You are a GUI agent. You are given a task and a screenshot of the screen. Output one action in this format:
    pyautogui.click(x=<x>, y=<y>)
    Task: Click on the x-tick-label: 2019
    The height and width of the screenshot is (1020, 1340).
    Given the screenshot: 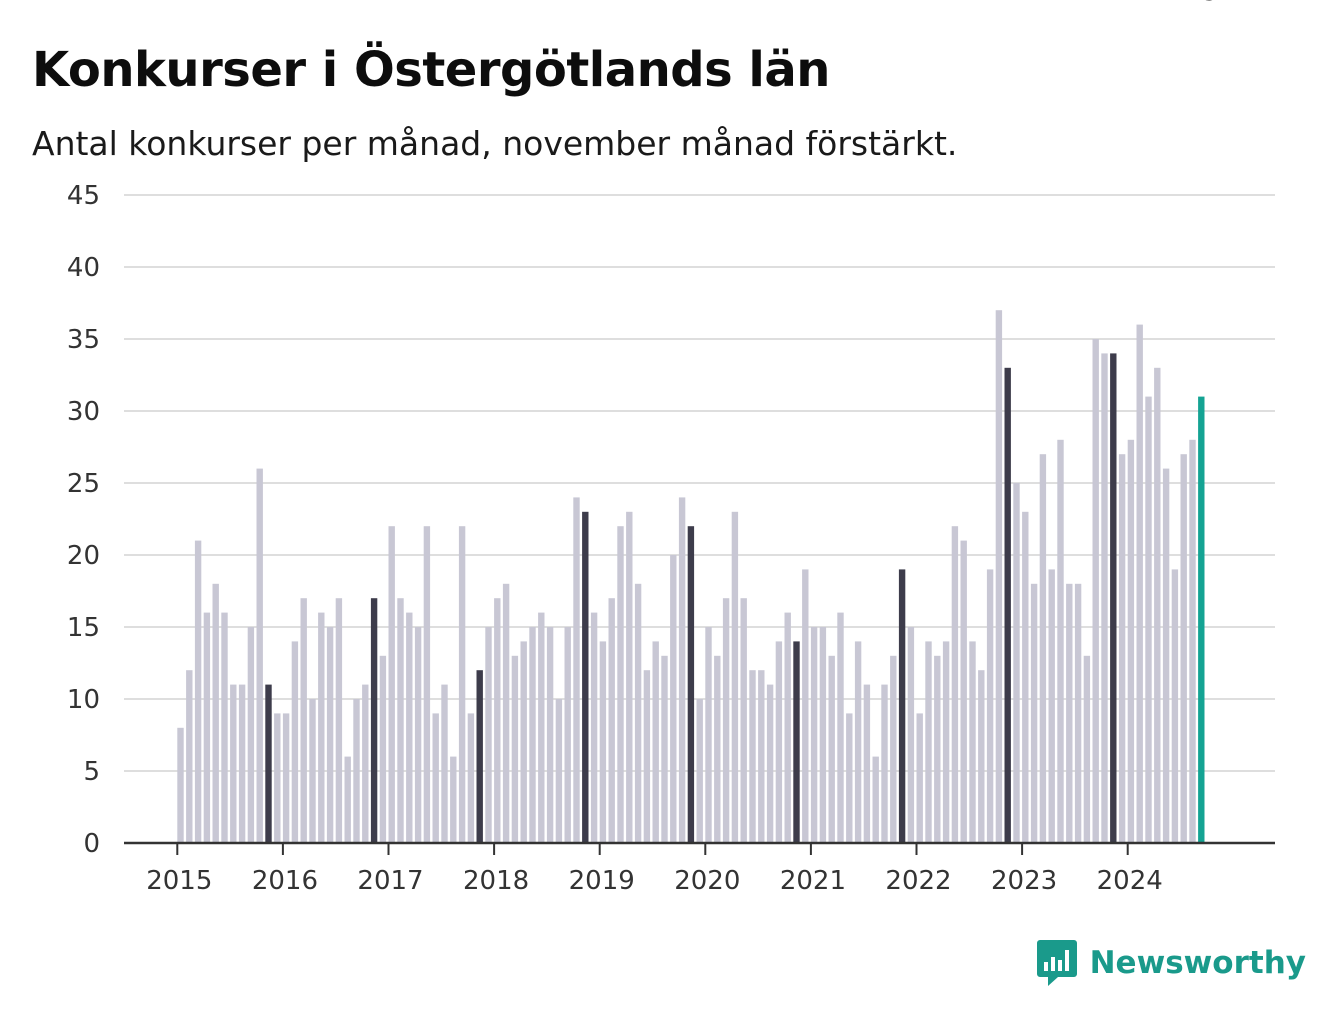 What is the action you would take?
    pyautogui.click(x=602, y=881)
    